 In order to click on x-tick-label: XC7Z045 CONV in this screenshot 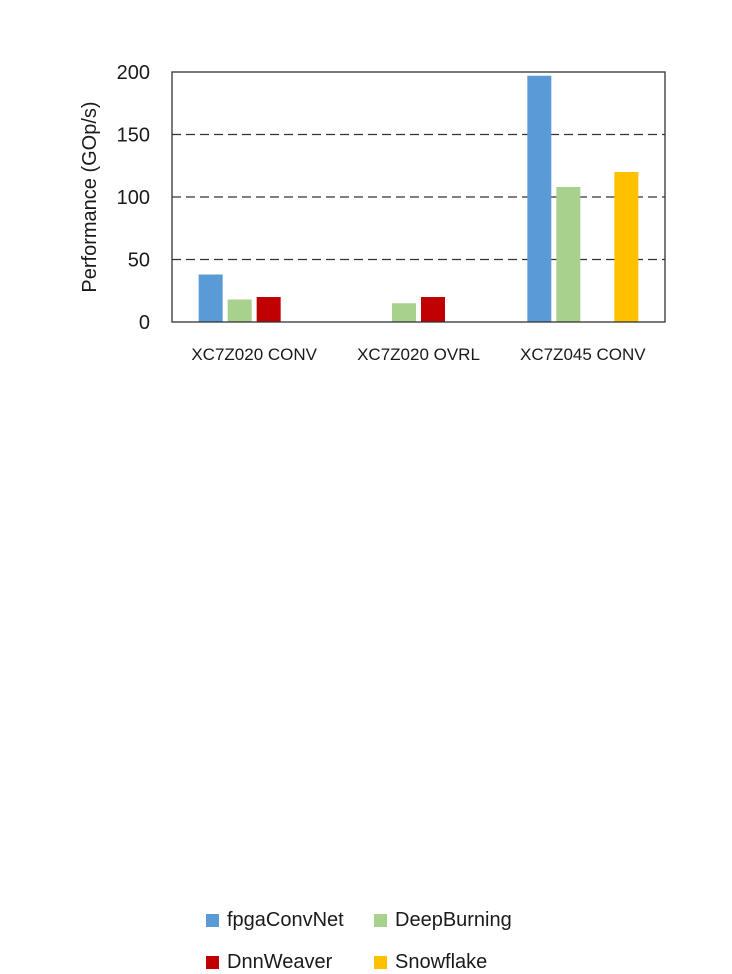, I will do `click(583, 354)`.